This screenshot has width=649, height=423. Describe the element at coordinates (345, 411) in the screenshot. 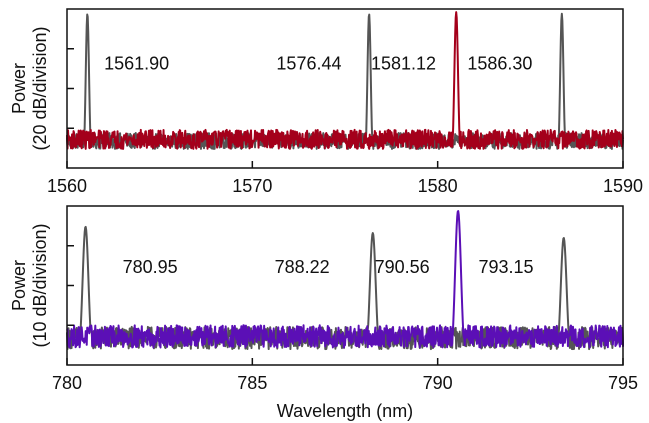

I see `bottom-xlabel: Wavelength (nm)` at that location.